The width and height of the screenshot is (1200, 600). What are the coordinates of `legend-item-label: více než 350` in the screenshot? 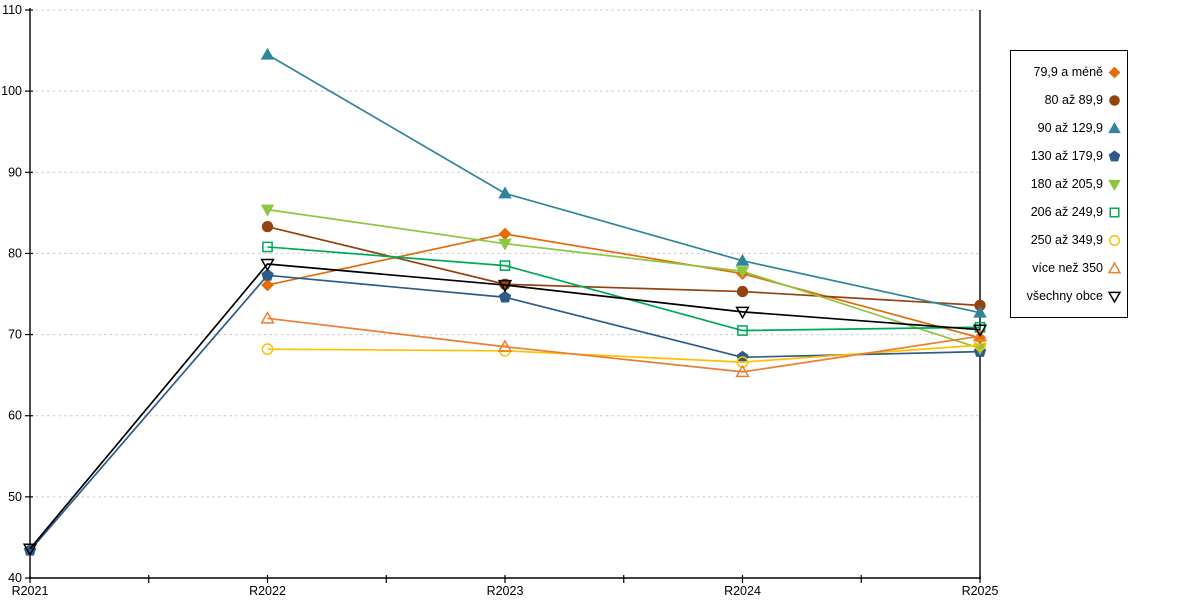 It's located at (1067, 267).